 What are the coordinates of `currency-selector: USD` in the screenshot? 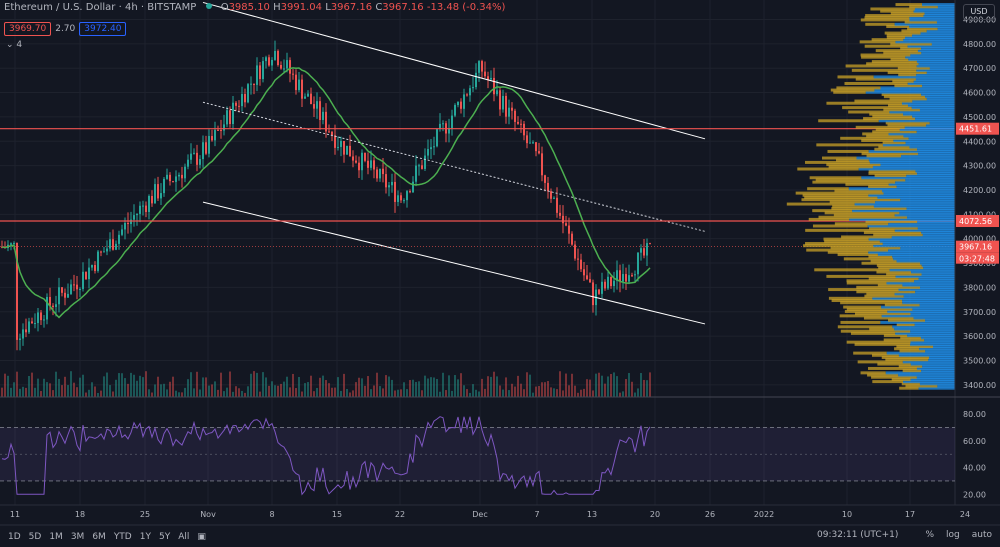 It's located at (979, 12).